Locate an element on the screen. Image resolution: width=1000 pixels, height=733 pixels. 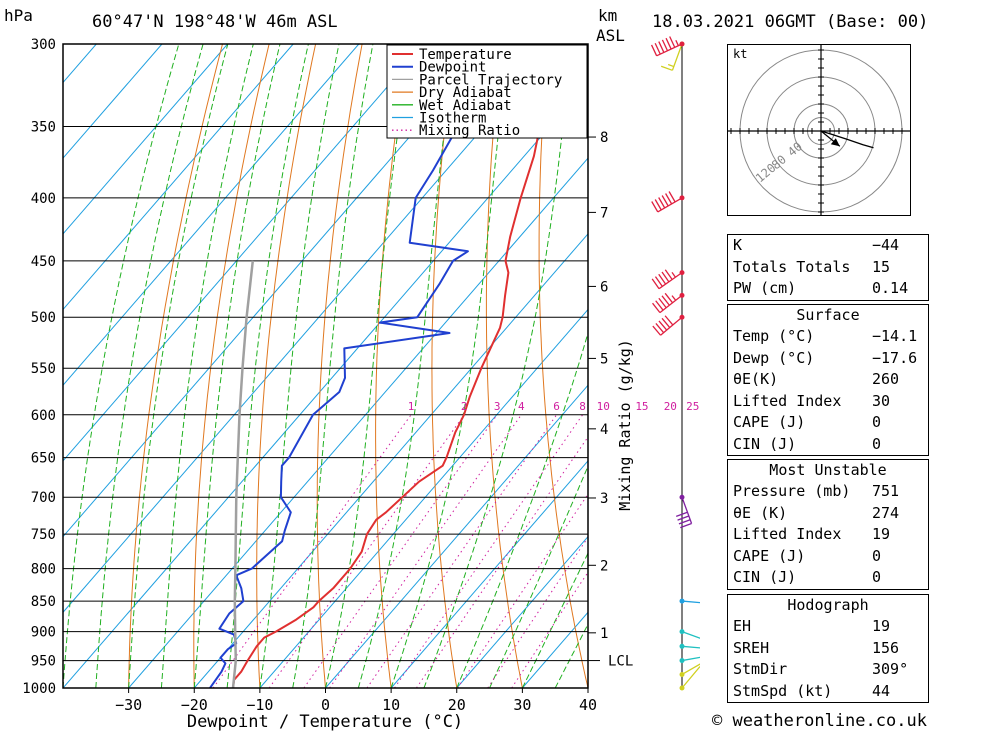
x-tick-label: 0 is located at coordinates (325, 705).